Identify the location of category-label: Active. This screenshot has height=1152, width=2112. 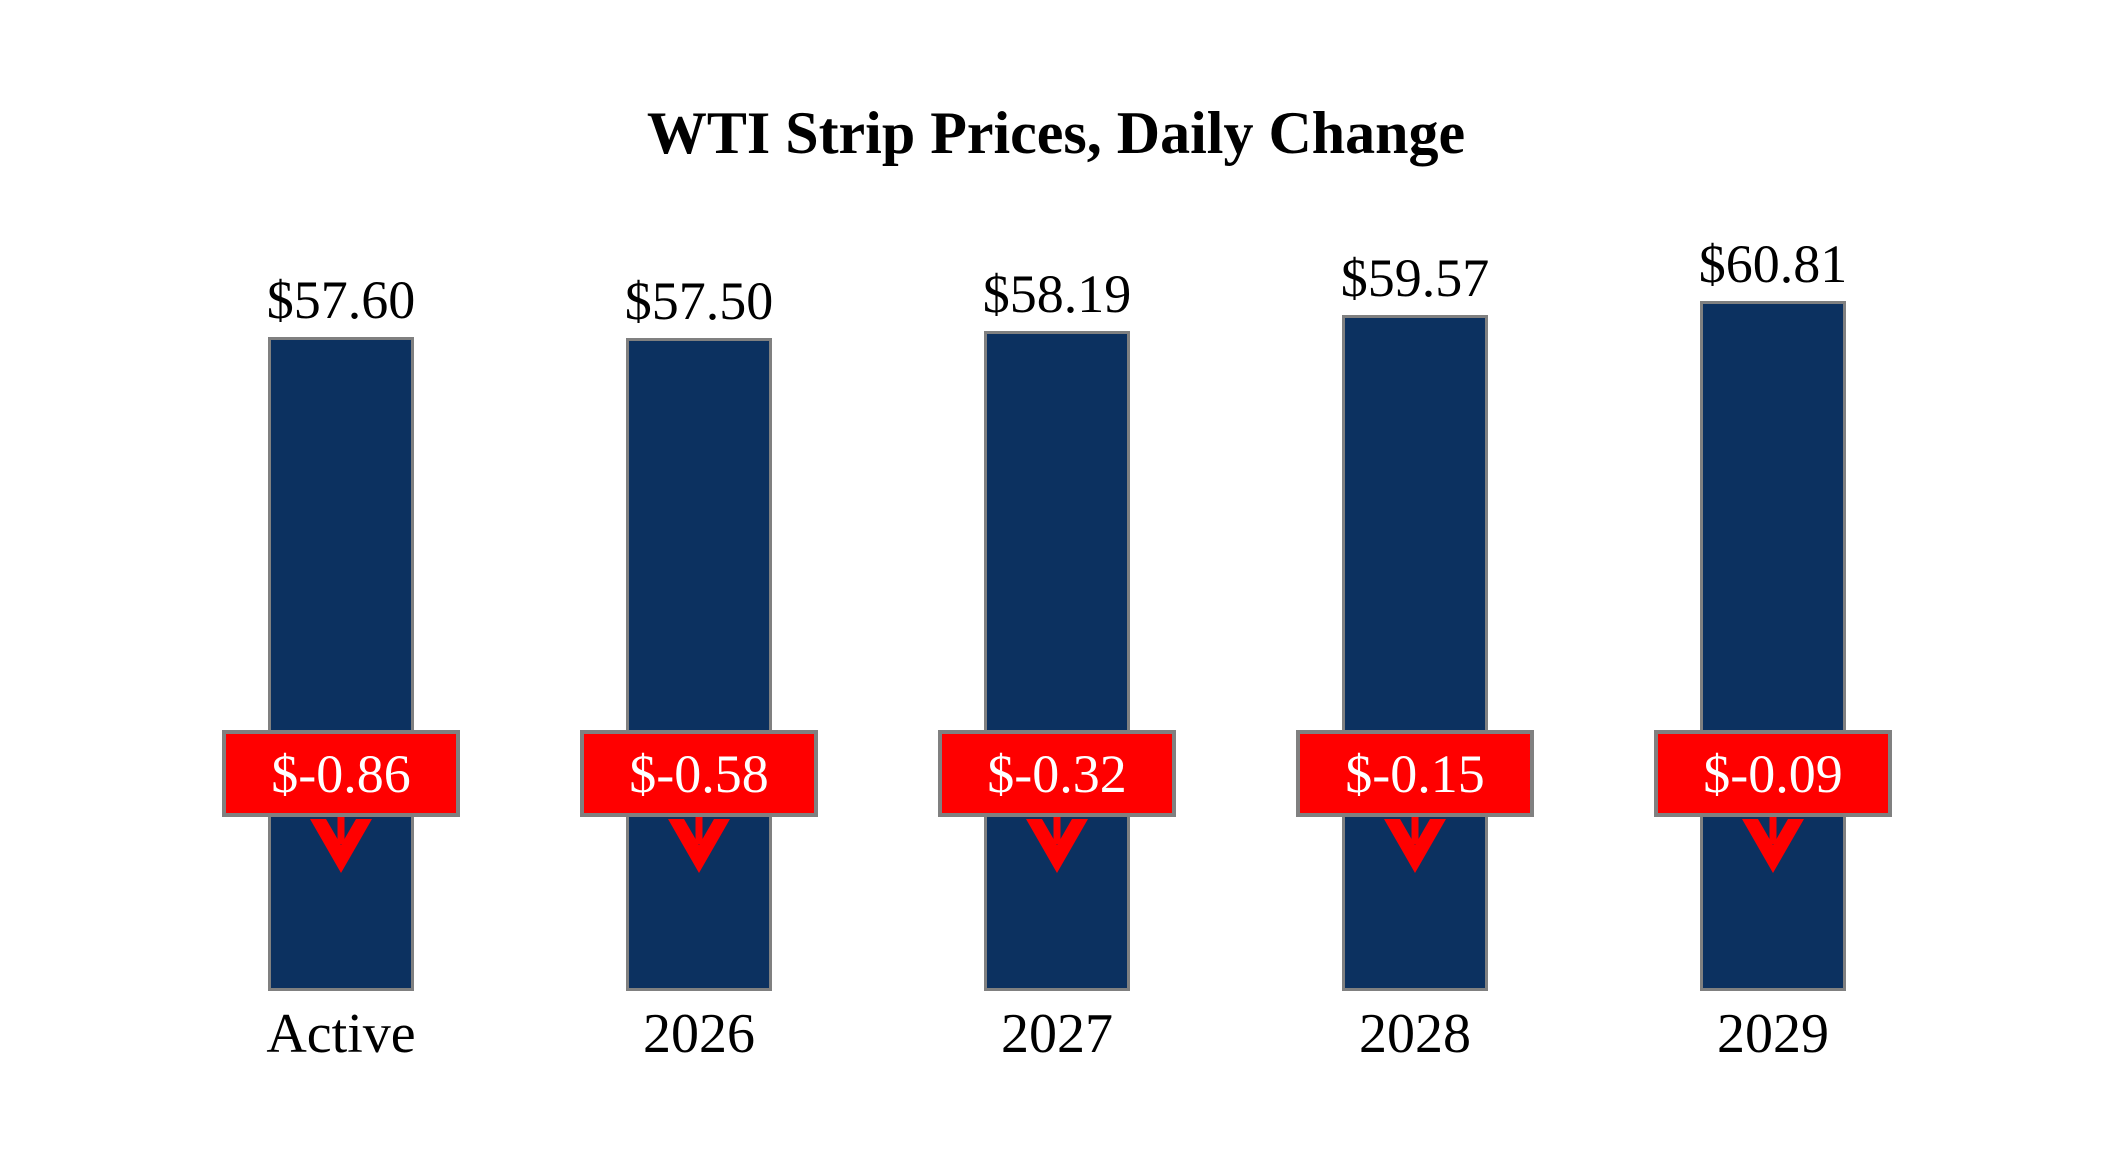
(341, 1034).